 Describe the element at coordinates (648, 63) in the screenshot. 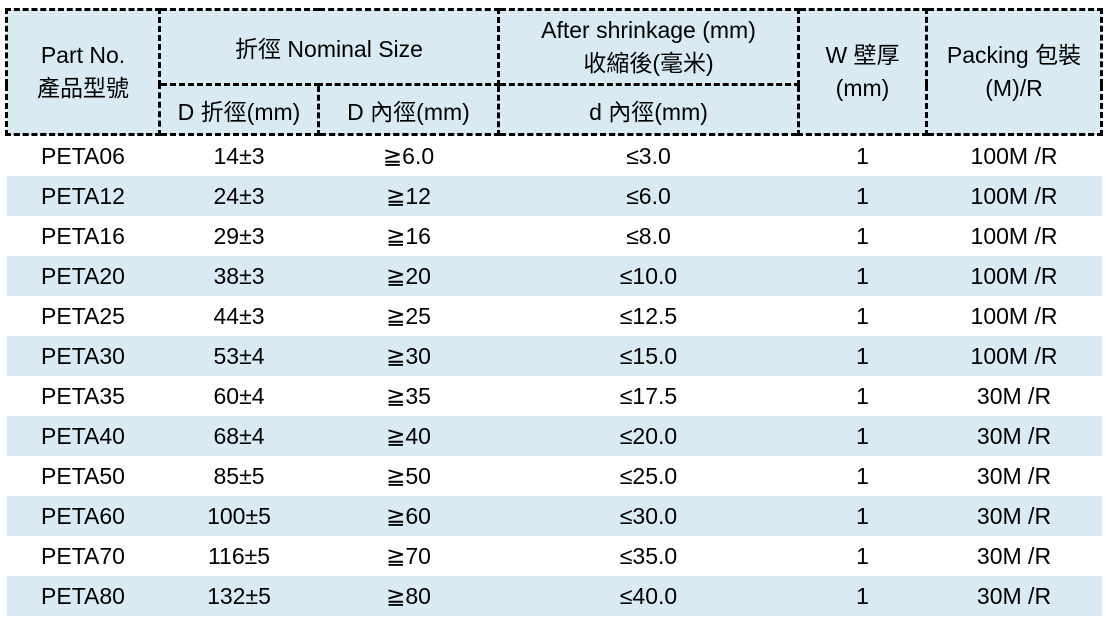

I see `header-after-shrinkage-zh: 收縮後(毫米)` at that location.